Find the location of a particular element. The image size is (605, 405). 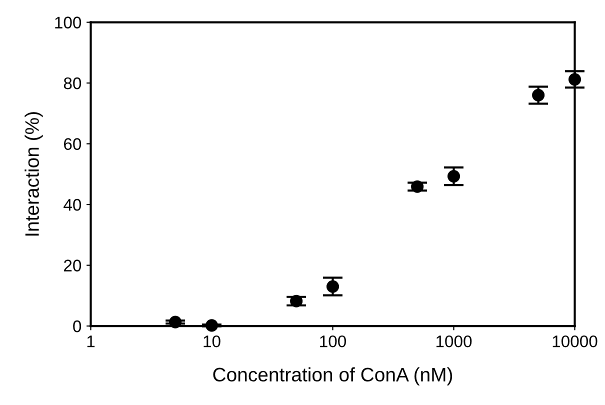

x-tick-label: 10000 is located at coordinates (575, 341).